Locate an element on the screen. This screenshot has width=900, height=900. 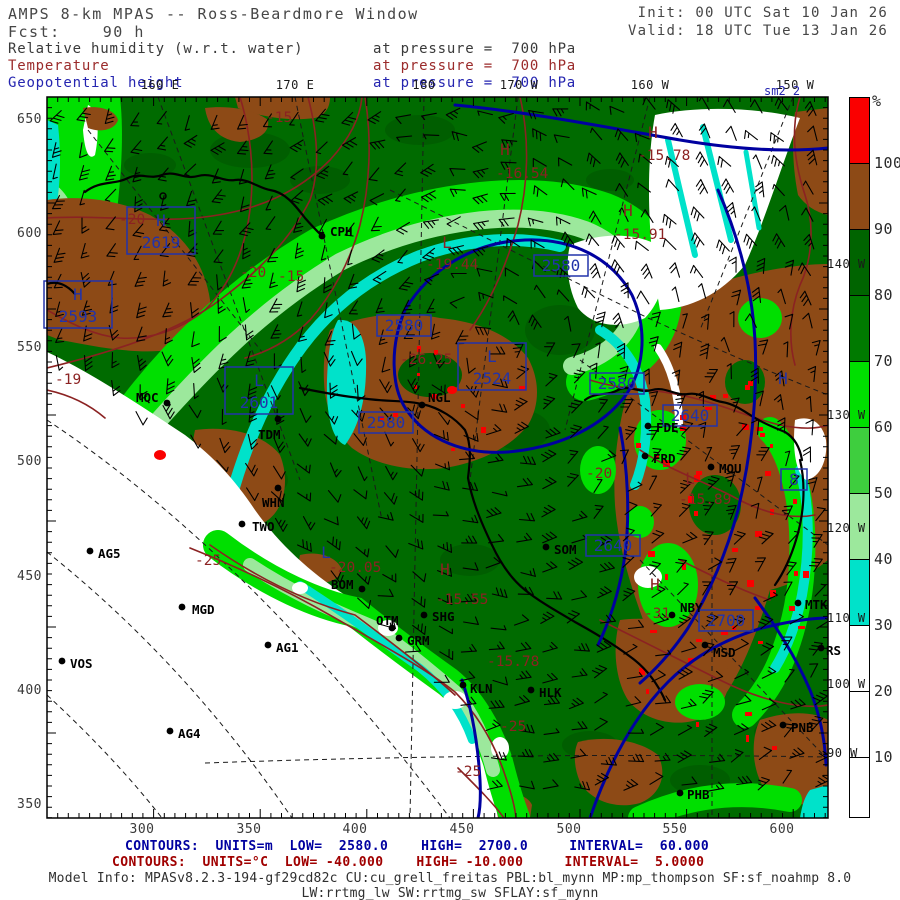
right-longitude-label: 140 W is located at coordinates (846, 264).